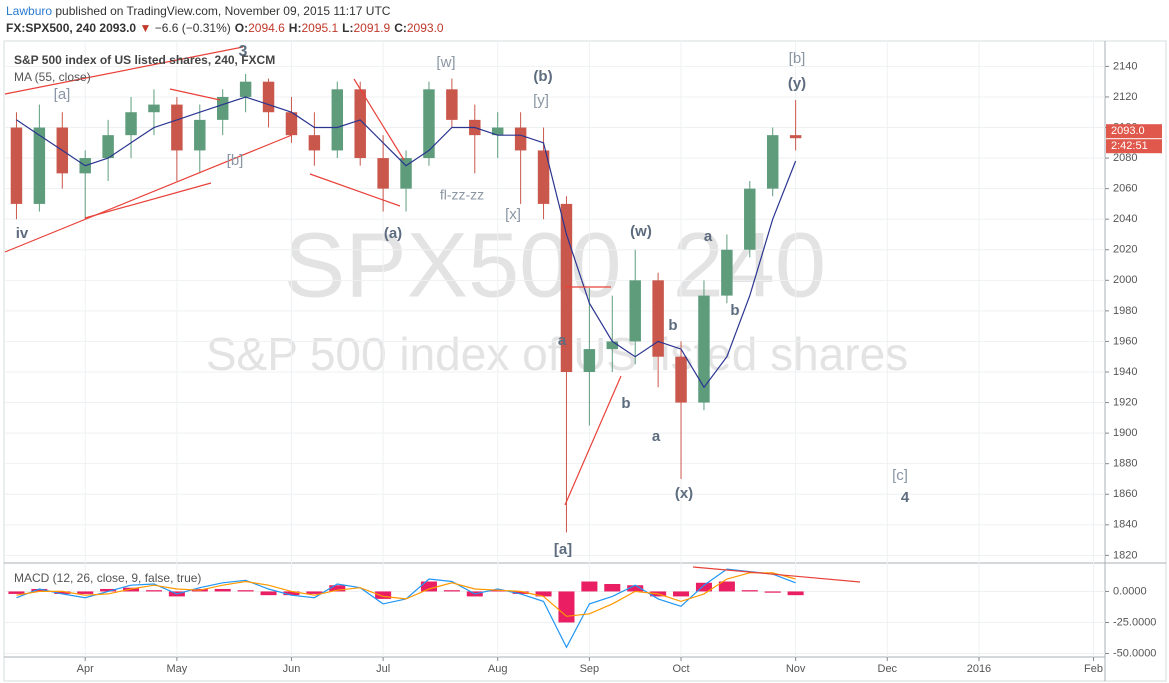 The width and height of the screenshot is (1169, 683). Describe the element at coordinates (266, 28) in the screenshot. I see `ohlc-value: 2094.6` at that location.